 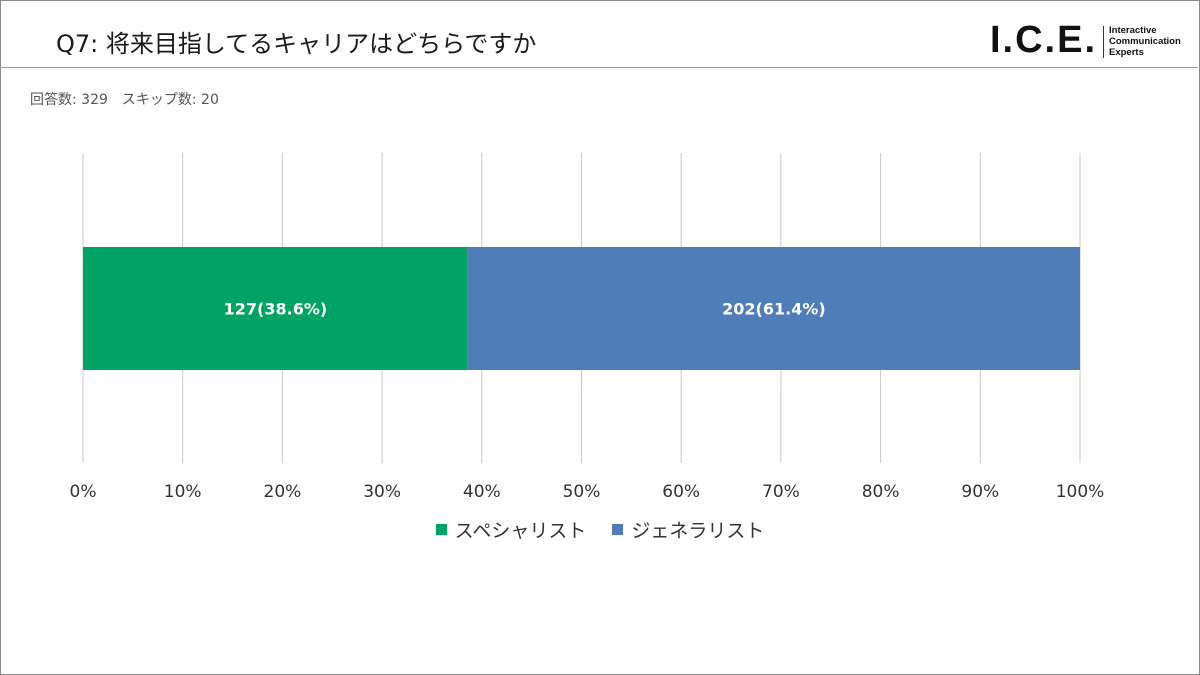 I want to click on x-tick-label: 50%, so click(x=582, y=492).